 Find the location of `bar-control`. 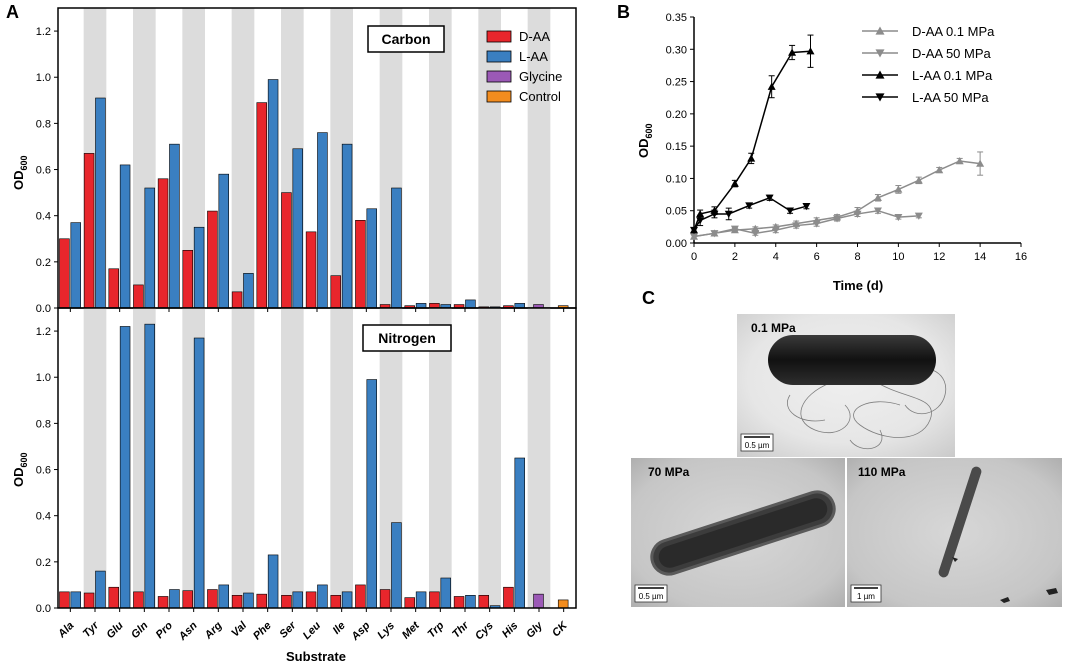

bar-control is located at coordinates (563, 604).